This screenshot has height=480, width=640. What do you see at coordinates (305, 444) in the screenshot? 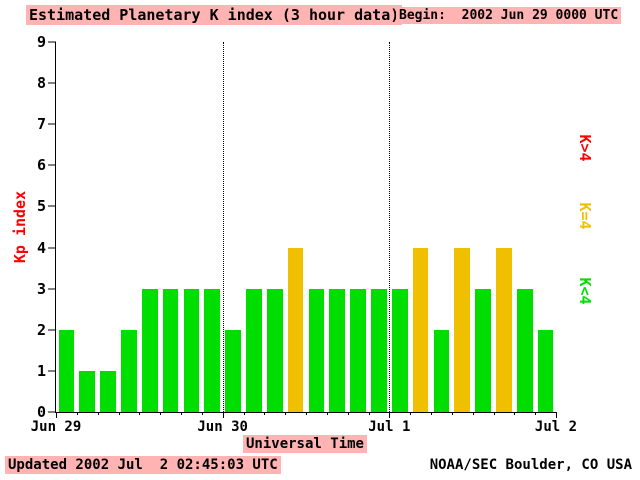
I see `x-axis-title: Universal Time` at bounding box center [305, 444].